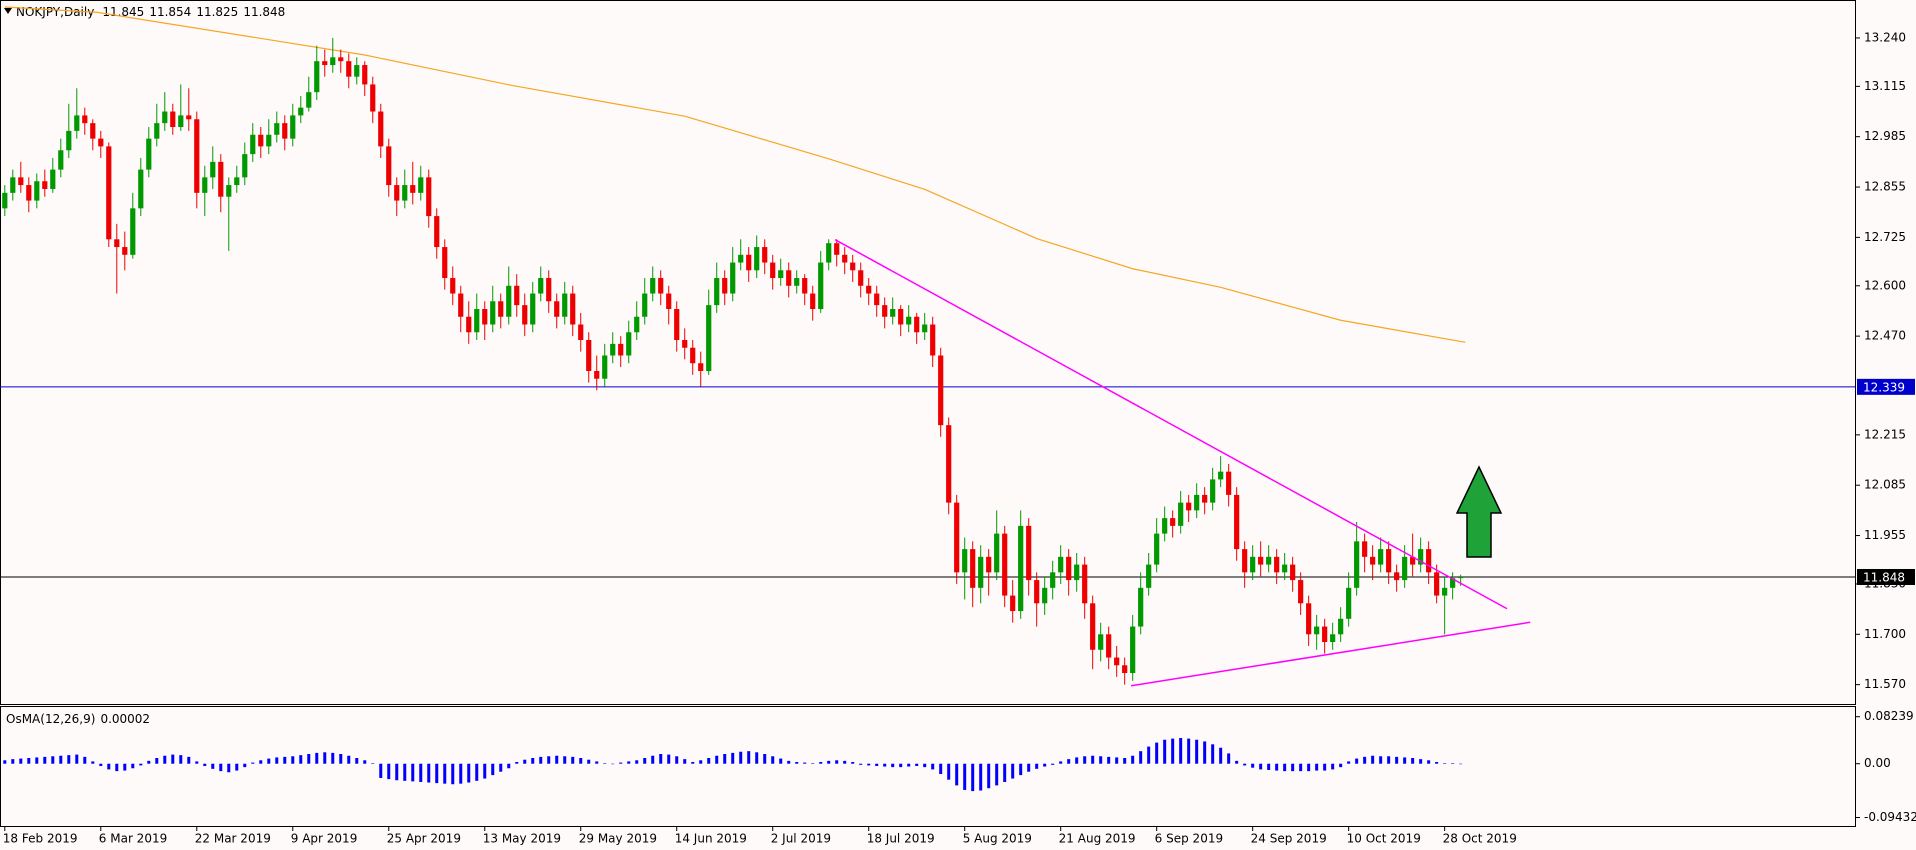 This screenshot has height=850, width=1916. I want to click on y-tick-label: 11.700, so click(1885, 634).